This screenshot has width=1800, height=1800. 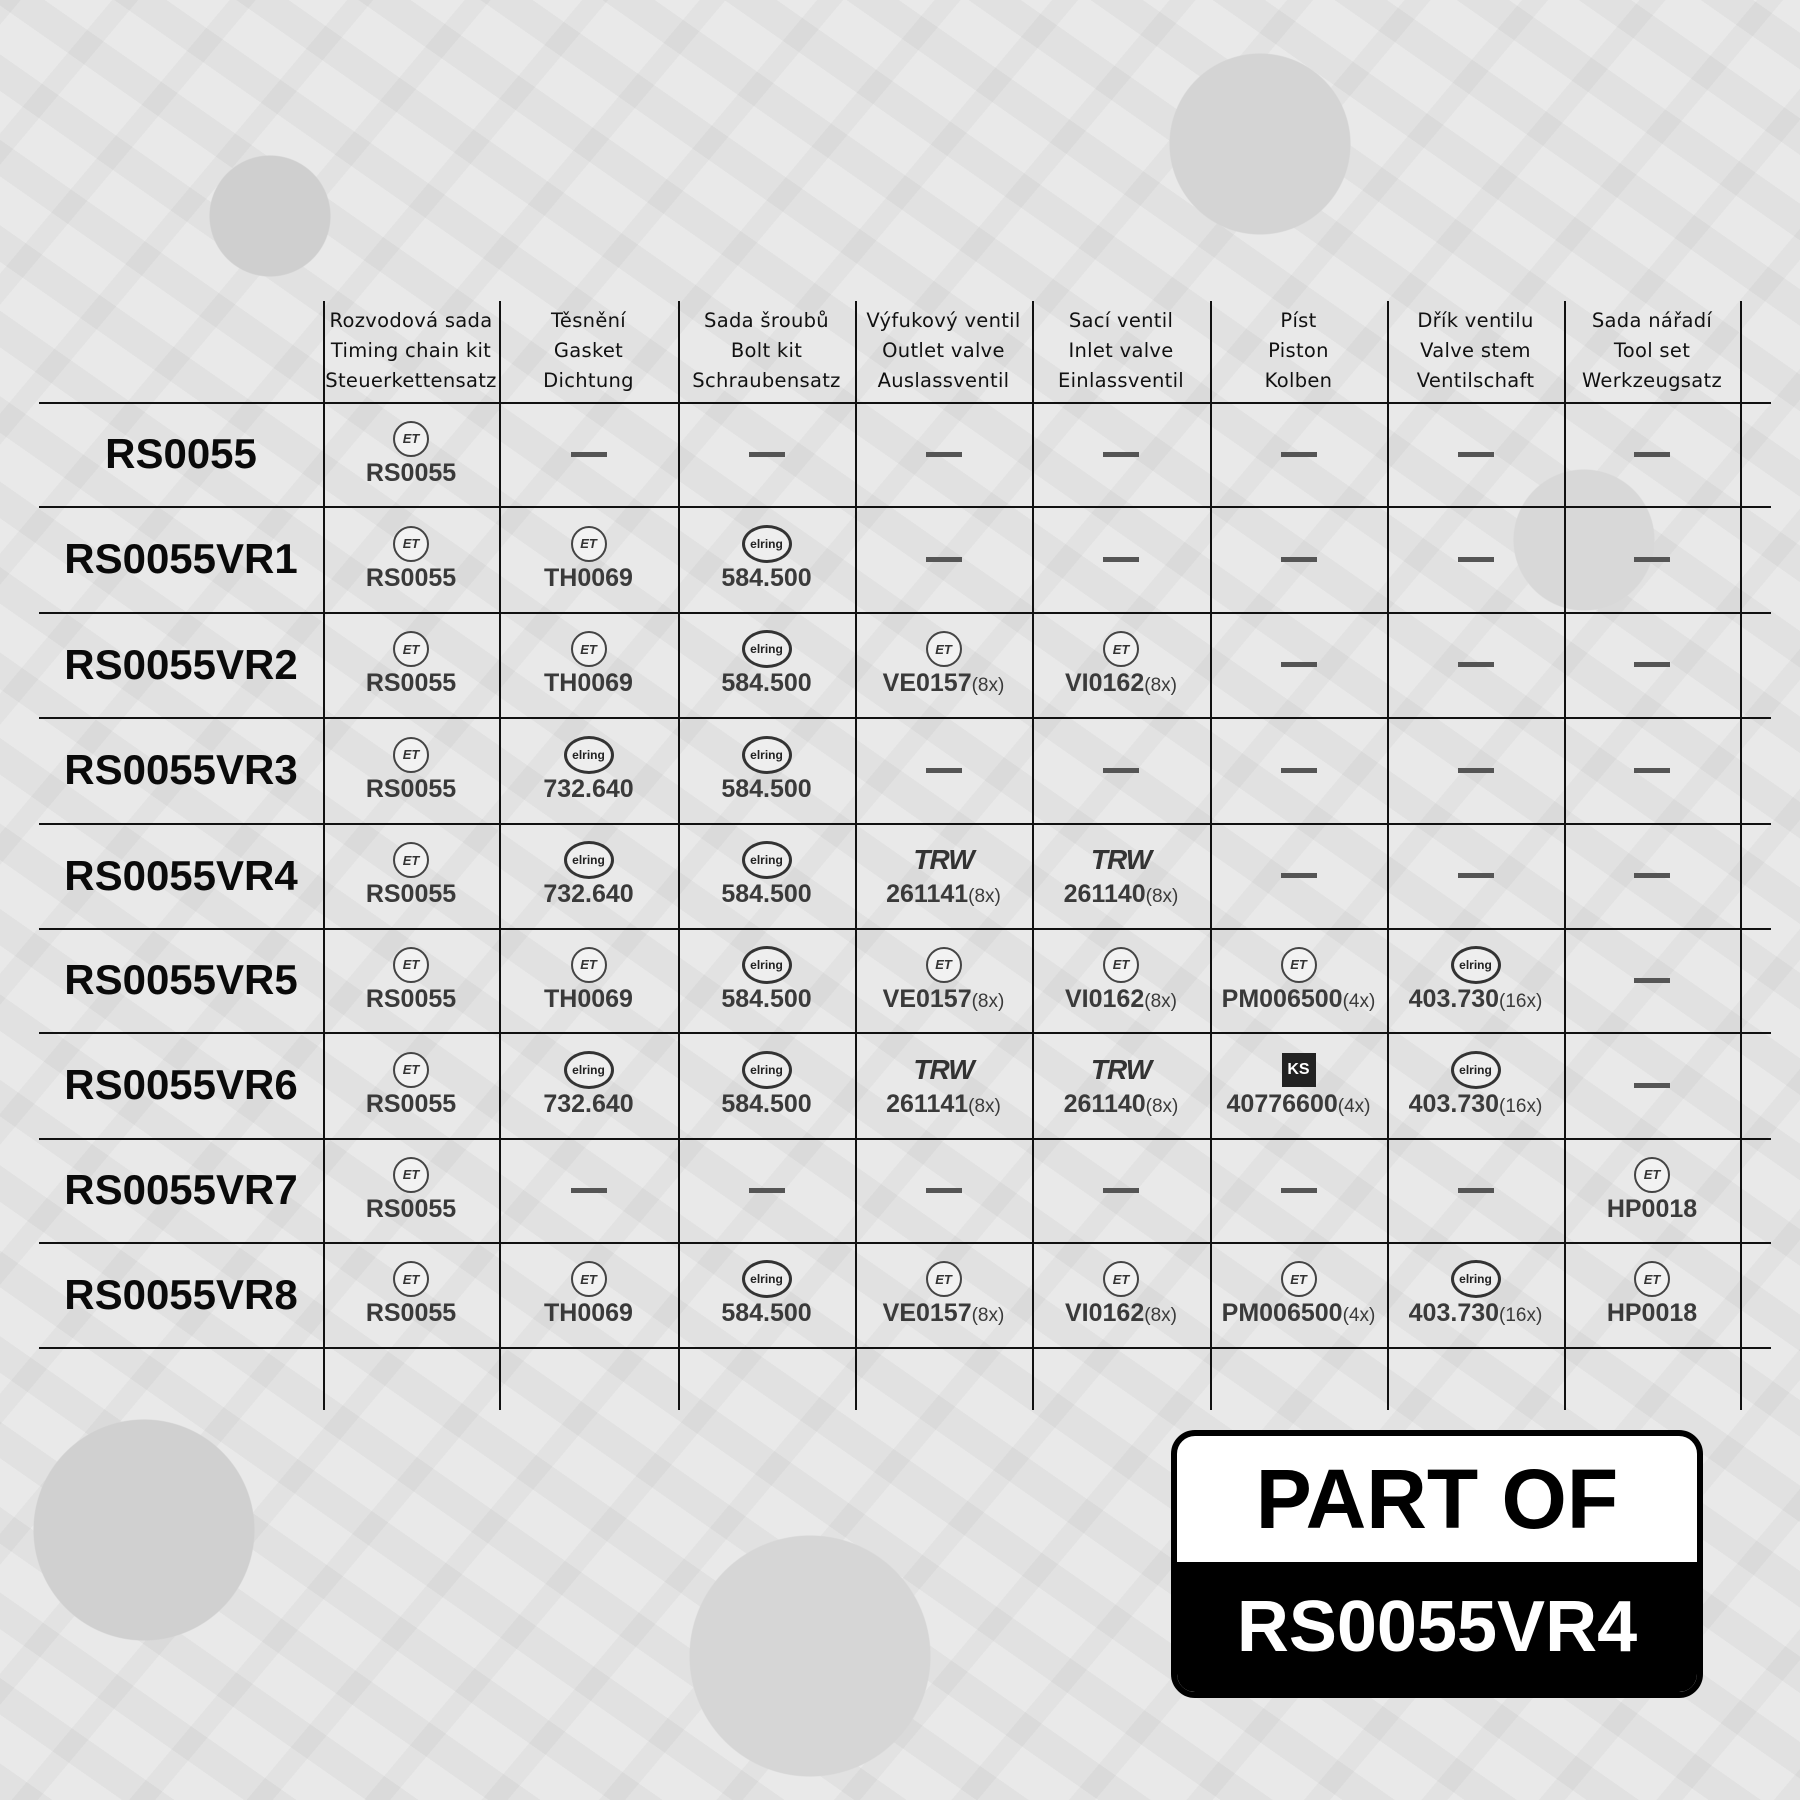 I want to click on brand-logo: TRW, so click(x=1121, y=1070).